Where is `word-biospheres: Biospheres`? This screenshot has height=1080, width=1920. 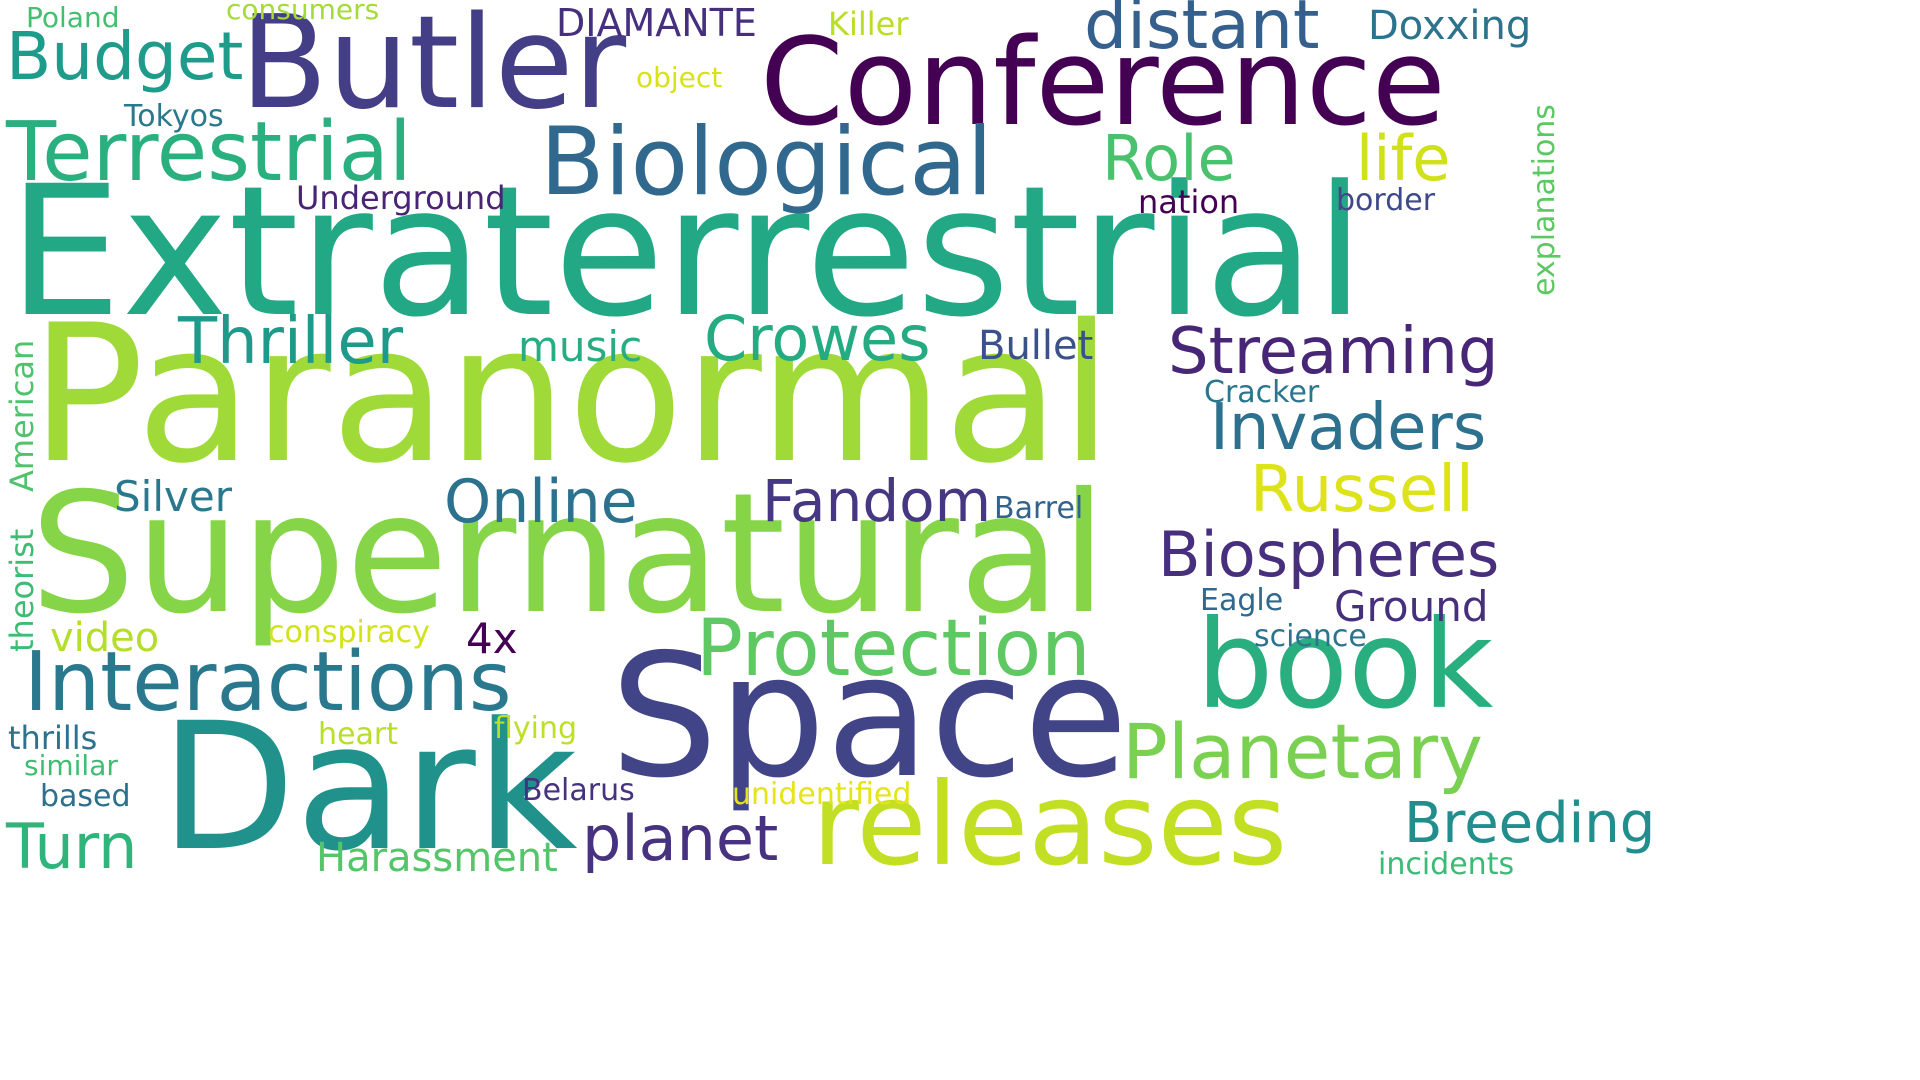
word-biospheres: Biospheres is located at coordinates (1329, 554).